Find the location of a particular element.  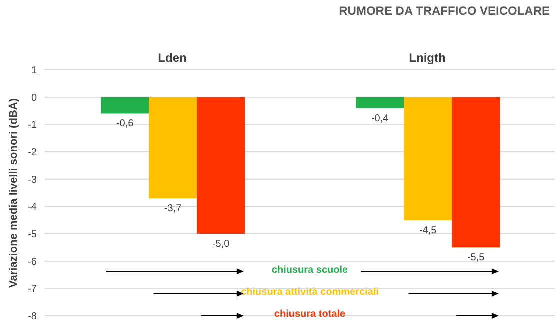

data-label: -0,4 is located at coordinates (380, 118).